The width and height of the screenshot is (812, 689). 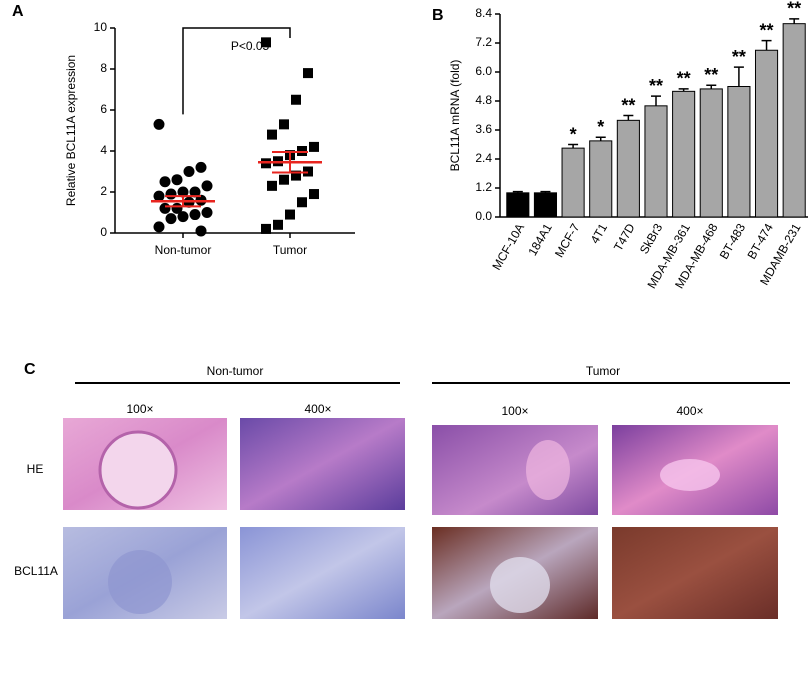 What do you see at coordinates (103, 150) in the screenshot?
I see `y-tick-label: 4` at bounding box center [103, 150].